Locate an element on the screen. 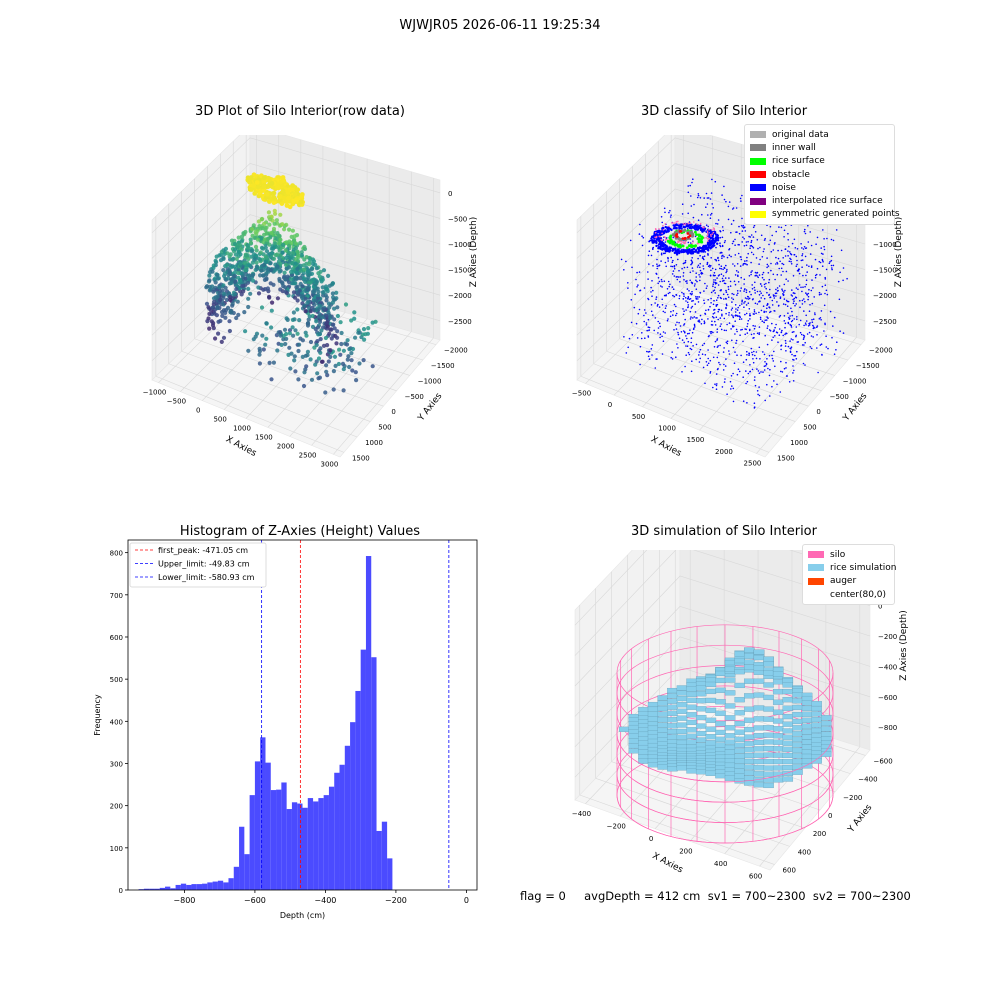 The width and height of the screenshot is (1000, 1000). grid-line is located at coordinates (777, 385).